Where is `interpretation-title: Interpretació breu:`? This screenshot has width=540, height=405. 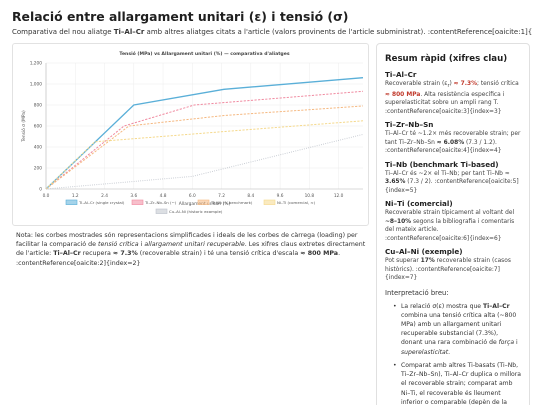 interpretation-title: Interpretació breu: is located at coordinates (417, 292).